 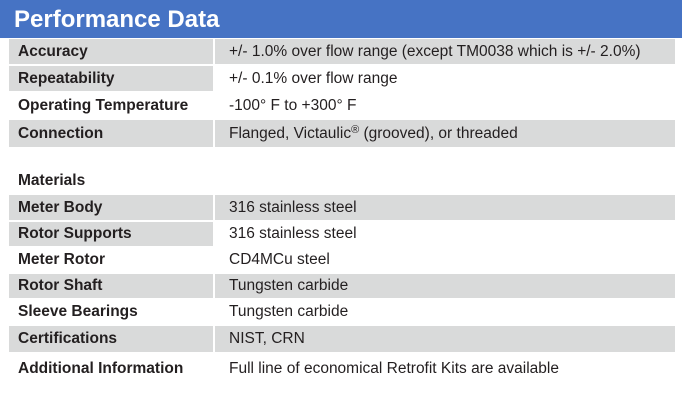 What do you see at coordinates (444, 339) in the screenshot?
I see `row-value: NIST, CRN` at bounding box center [444, 339].